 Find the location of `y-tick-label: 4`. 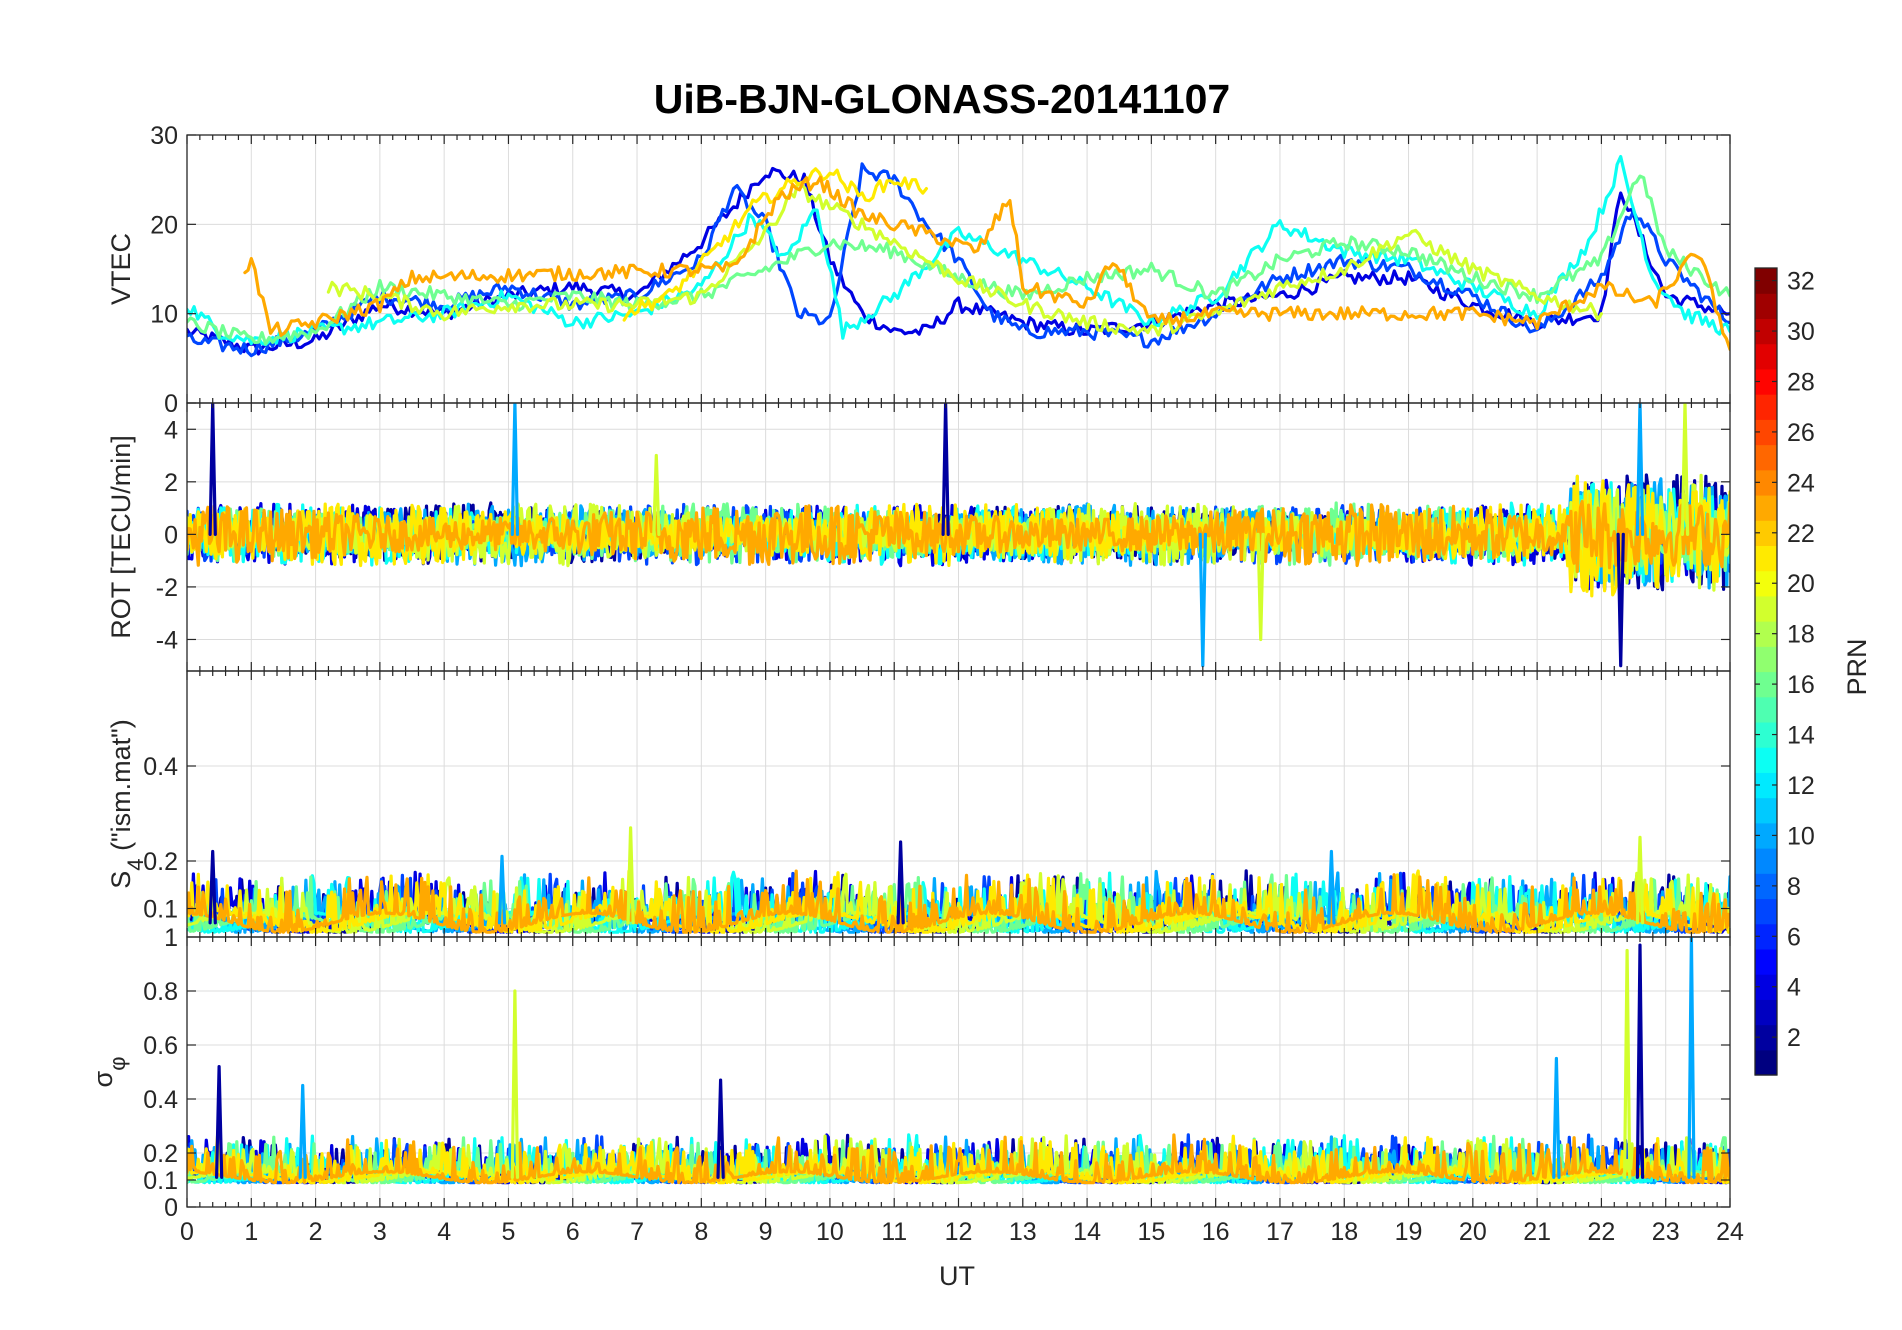

y-tick-label: 4 is located at coordinates (171, 430).